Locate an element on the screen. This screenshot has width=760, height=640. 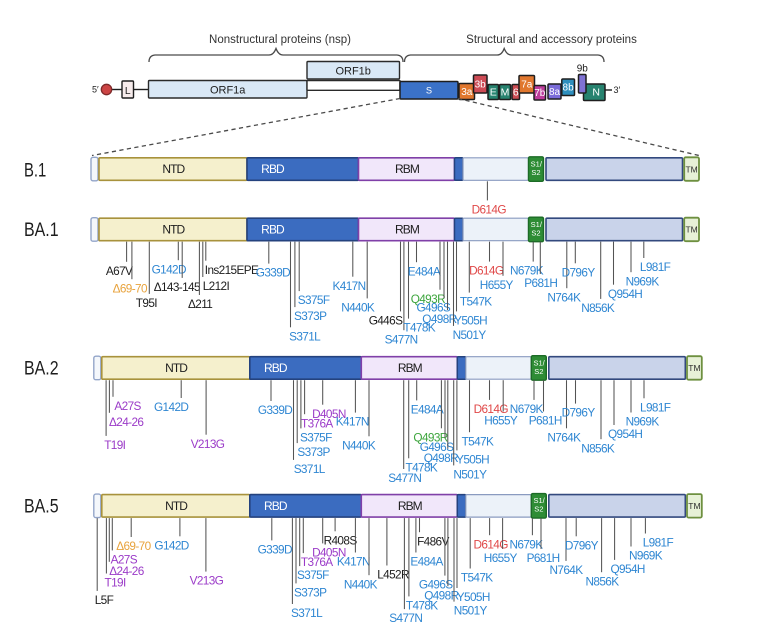
svg-text: Δ24-26 is located at coordinates (126, 422).